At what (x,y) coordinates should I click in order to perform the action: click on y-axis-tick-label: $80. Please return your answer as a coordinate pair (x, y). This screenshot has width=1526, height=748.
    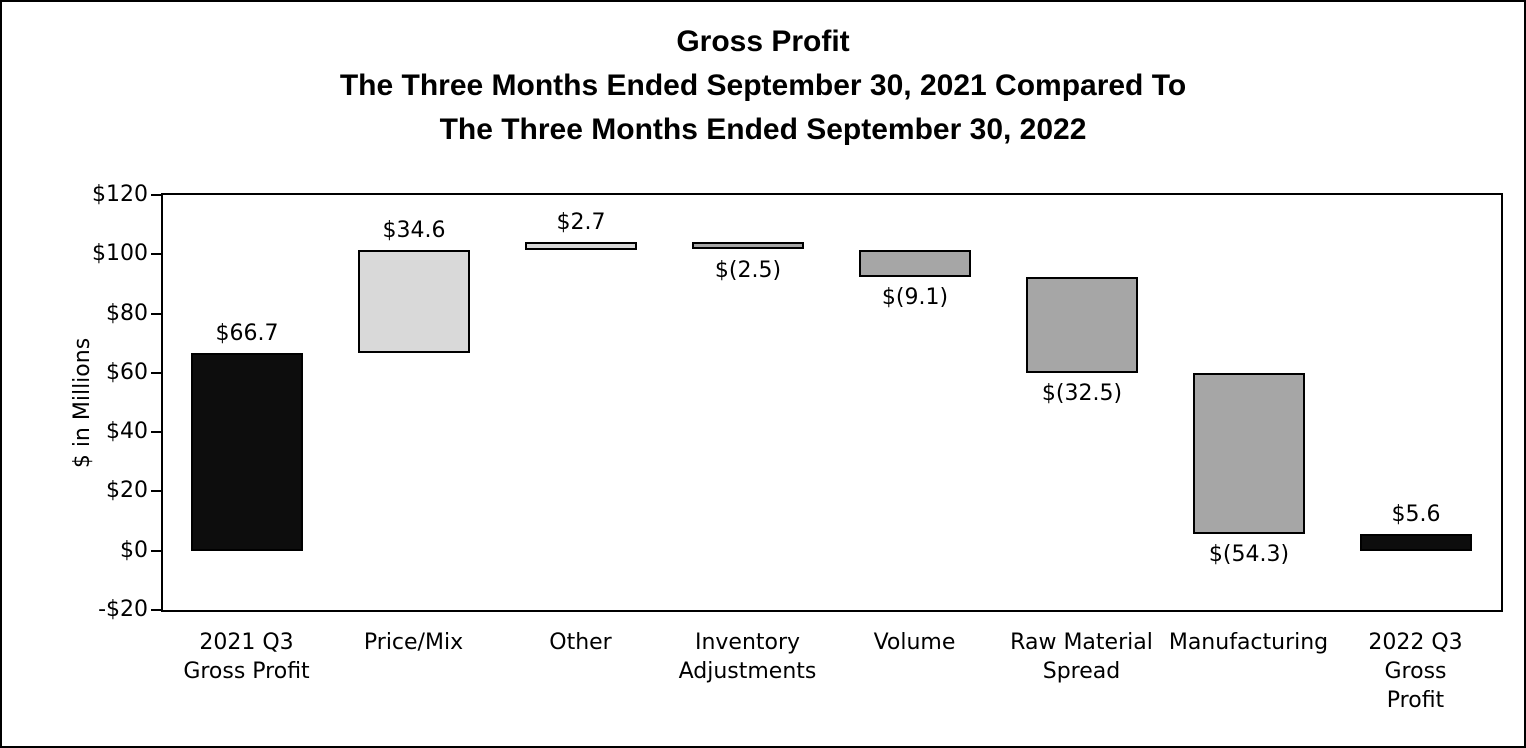
    Looking at the image, I should click on (127, 313).